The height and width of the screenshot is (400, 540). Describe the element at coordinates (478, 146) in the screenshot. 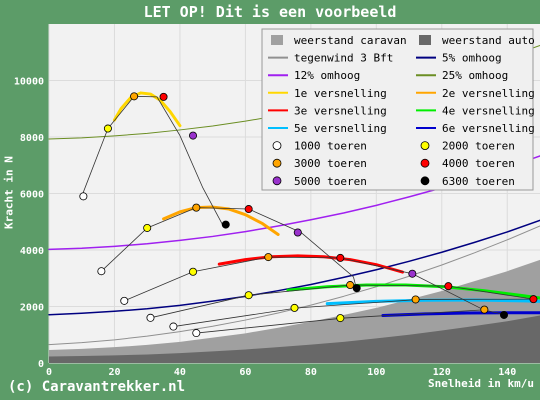

I see `legend-label: 2000 toeren` at that location.